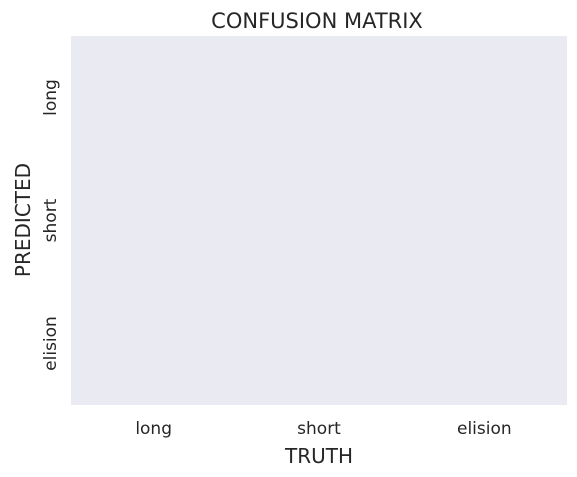  Describe the element at coordinates (317, 21) in the screenshot. I see `chart-title: CONFUSION MATRIX` at that location.